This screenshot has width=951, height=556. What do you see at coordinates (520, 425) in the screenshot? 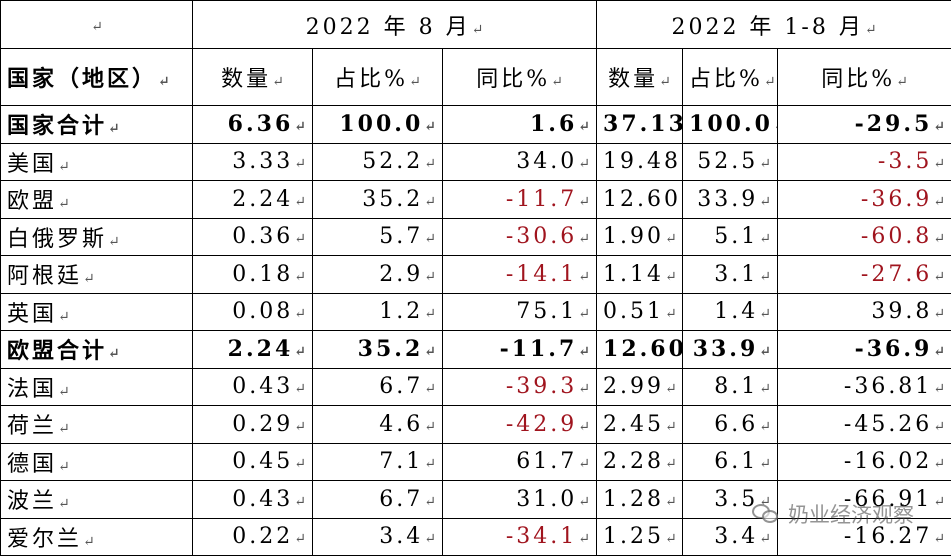
I see `aug-yoy-cell: -42.9↵` at bounding box center [520, 425].